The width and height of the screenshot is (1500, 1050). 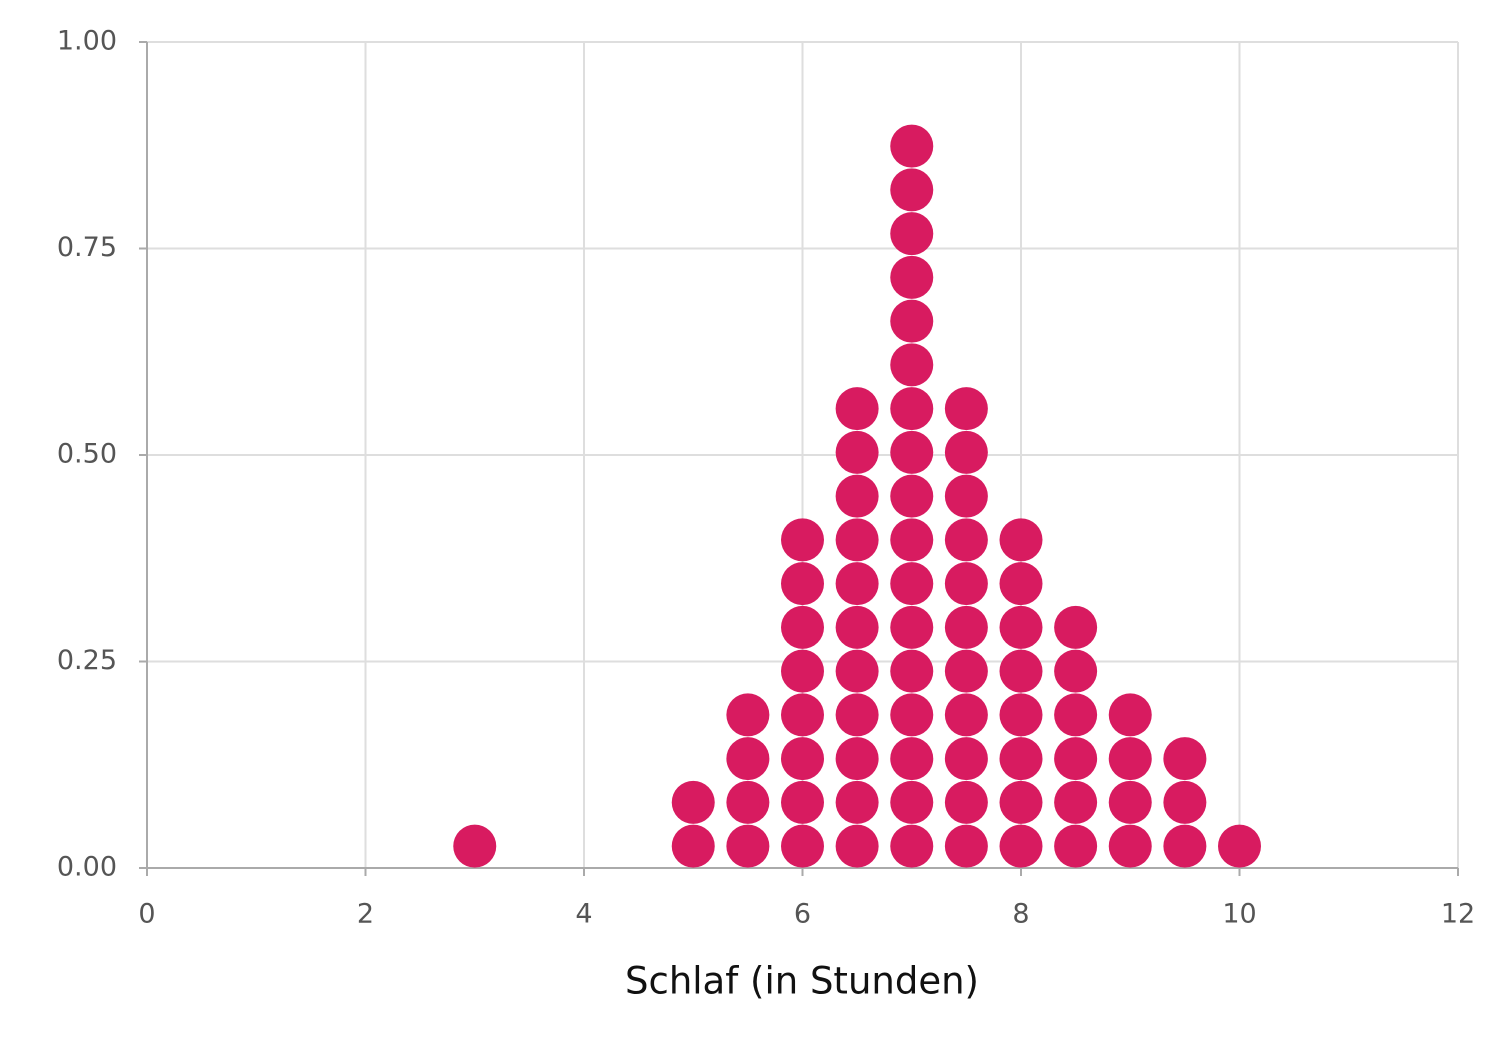 I want to click on y-tick-label: 0.75, so click(x=87, y=247).